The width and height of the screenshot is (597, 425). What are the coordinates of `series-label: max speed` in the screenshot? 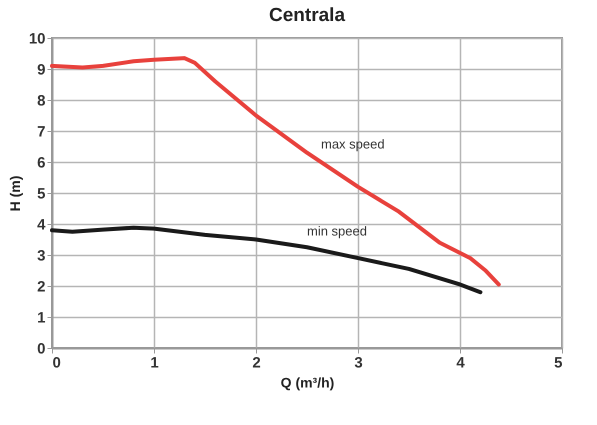 It's located at (353, 144).